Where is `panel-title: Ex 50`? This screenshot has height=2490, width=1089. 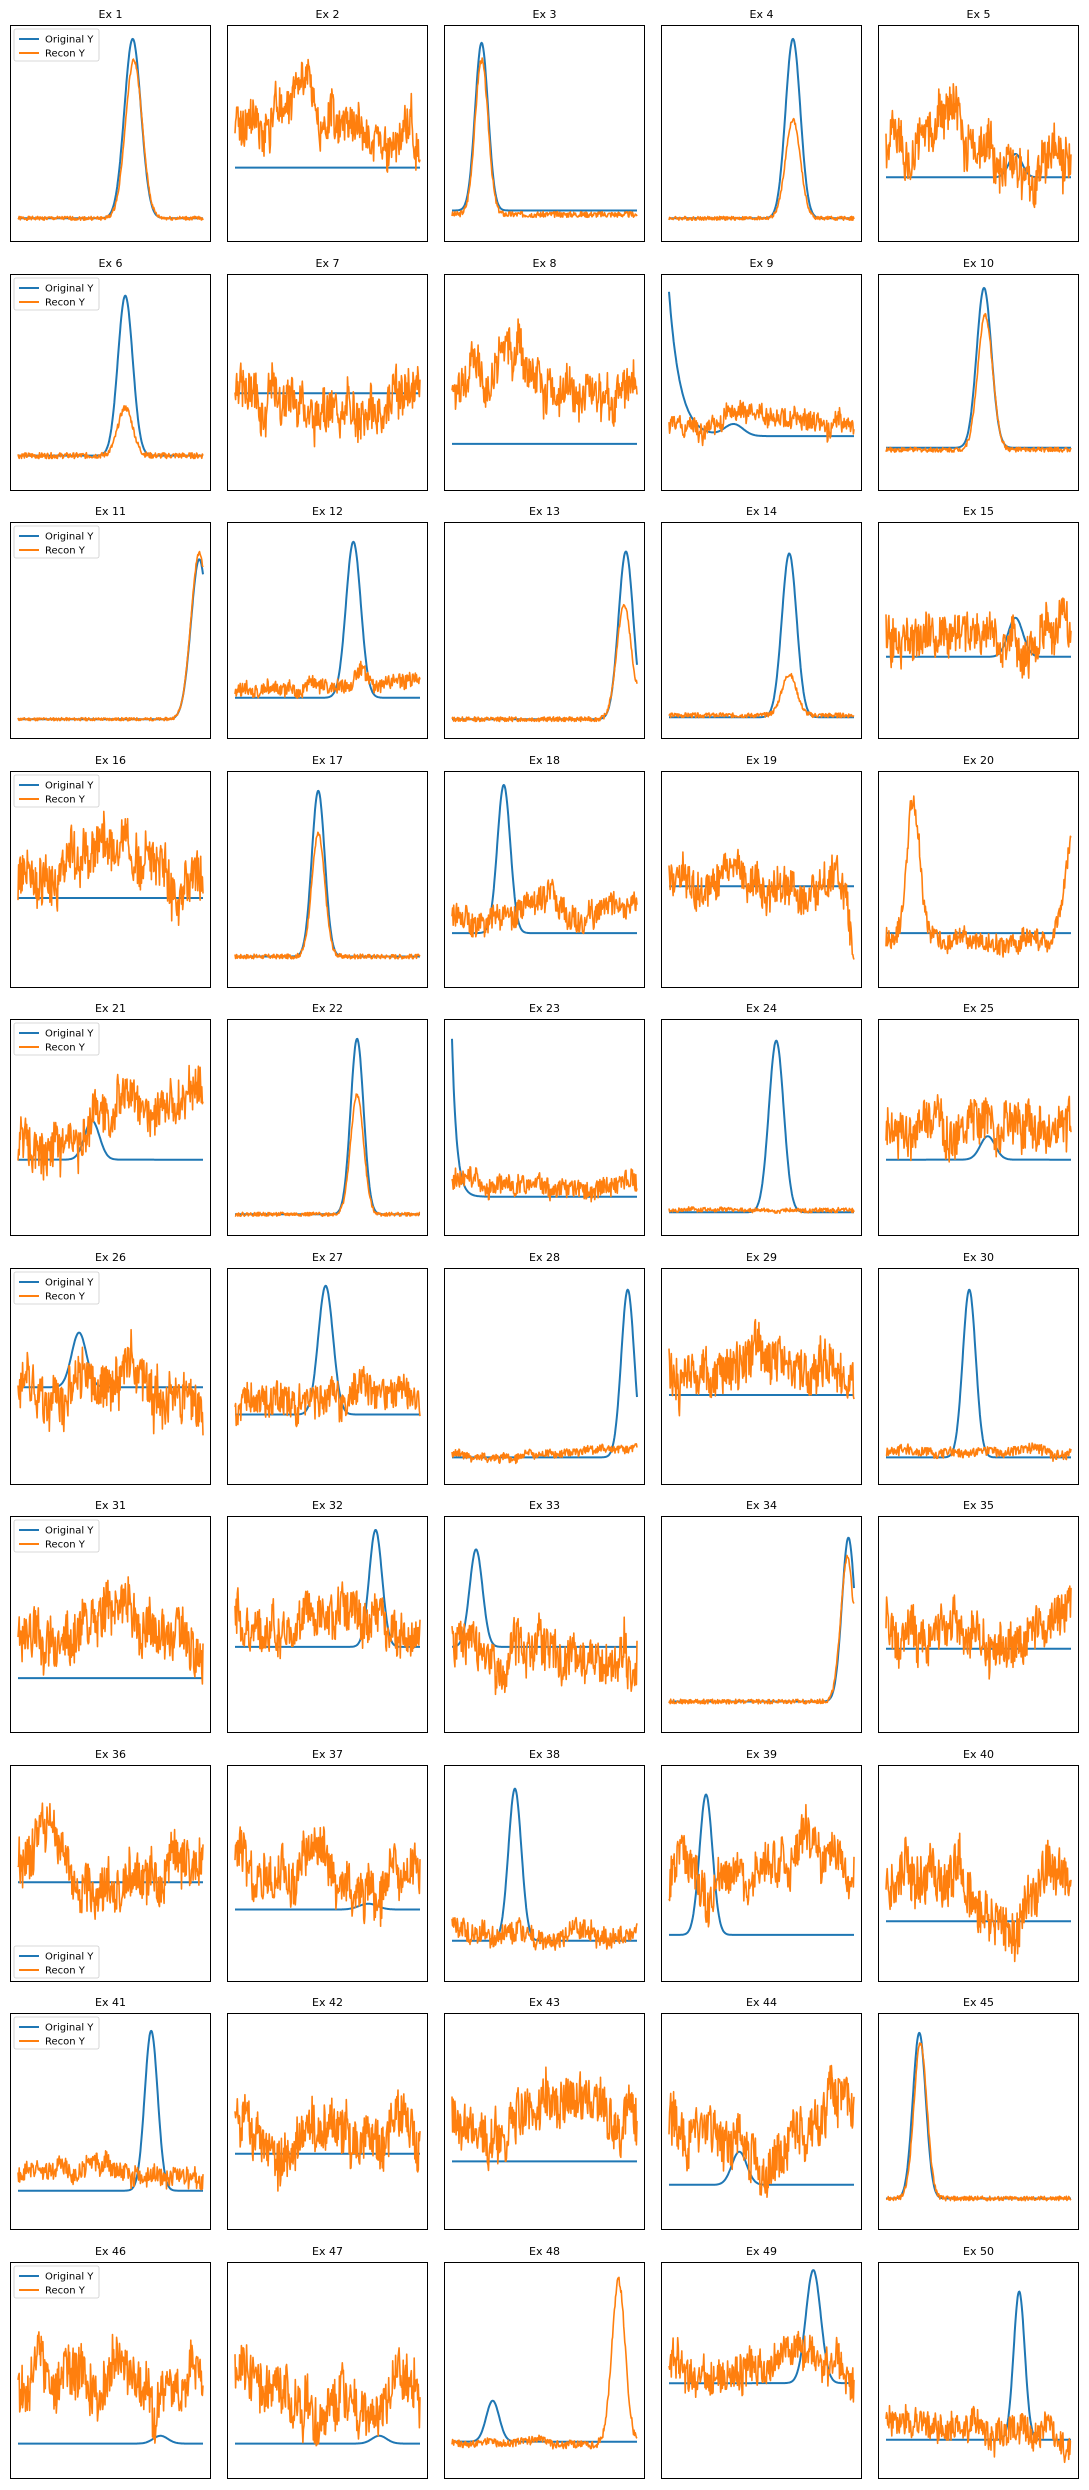
panel-title: Ex 50 is located at coordinates (978, 2251).